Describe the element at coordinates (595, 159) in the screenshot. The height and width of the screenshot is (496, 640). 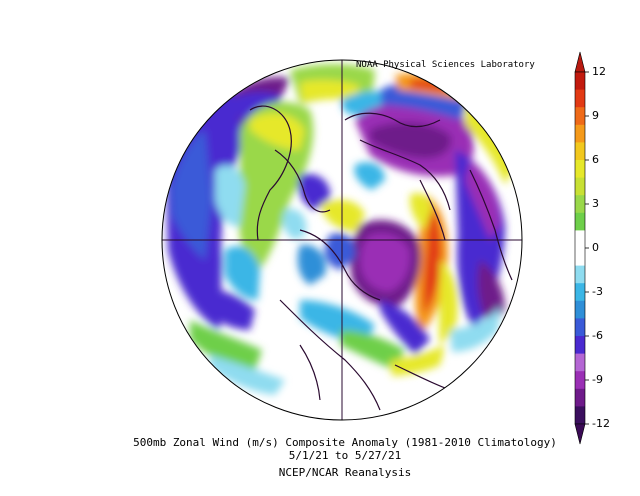
I see `colorbar-tick-label: 6` at that location.